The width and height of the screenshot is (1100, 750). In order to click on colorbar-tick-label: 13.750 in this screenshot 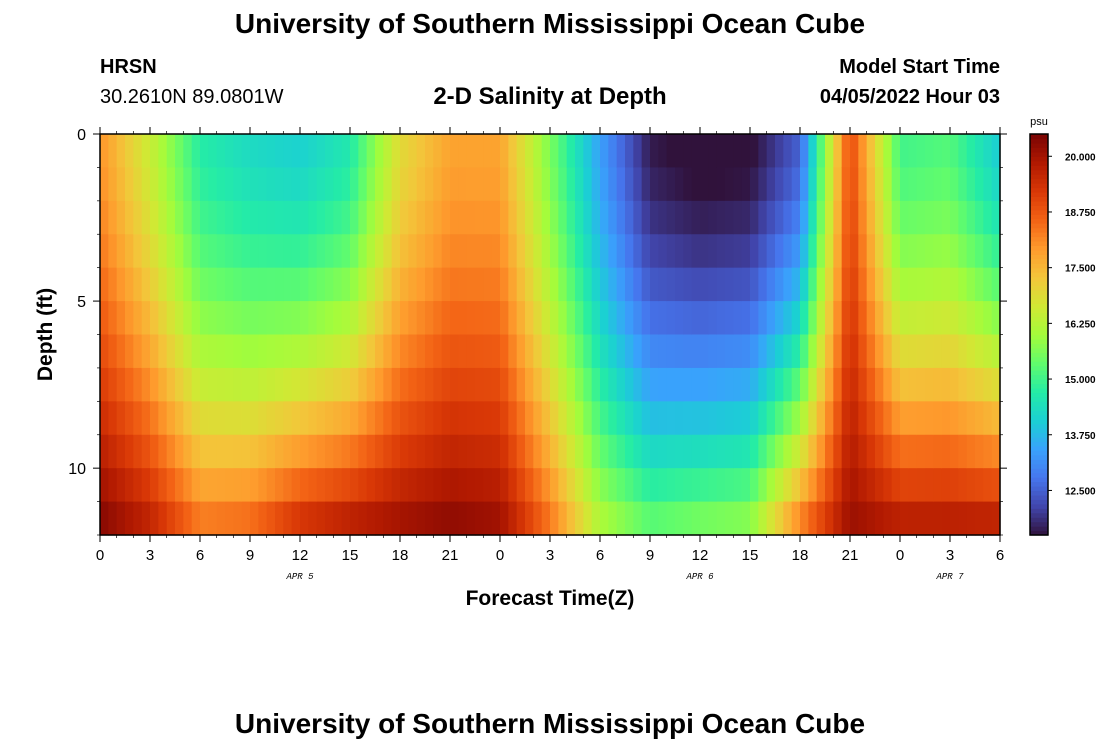, I will do `click(1080, 436)`.